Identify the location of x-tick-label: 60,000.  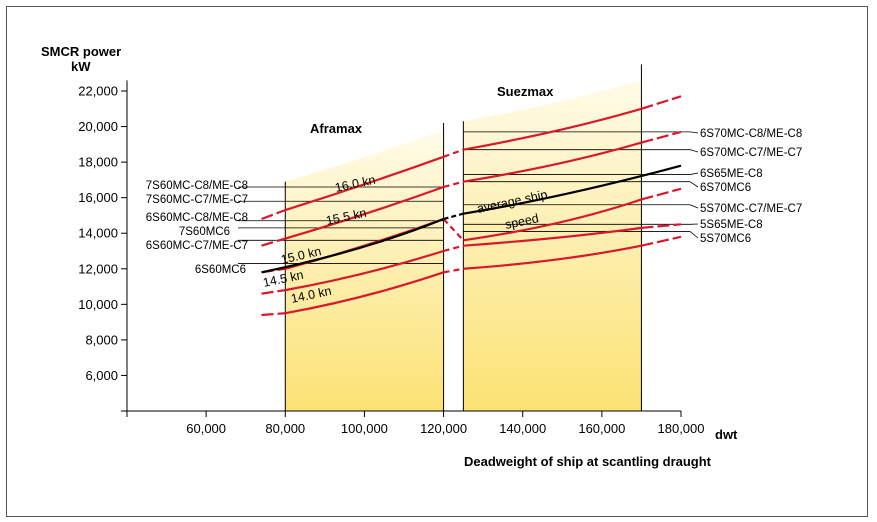
(206, 428).